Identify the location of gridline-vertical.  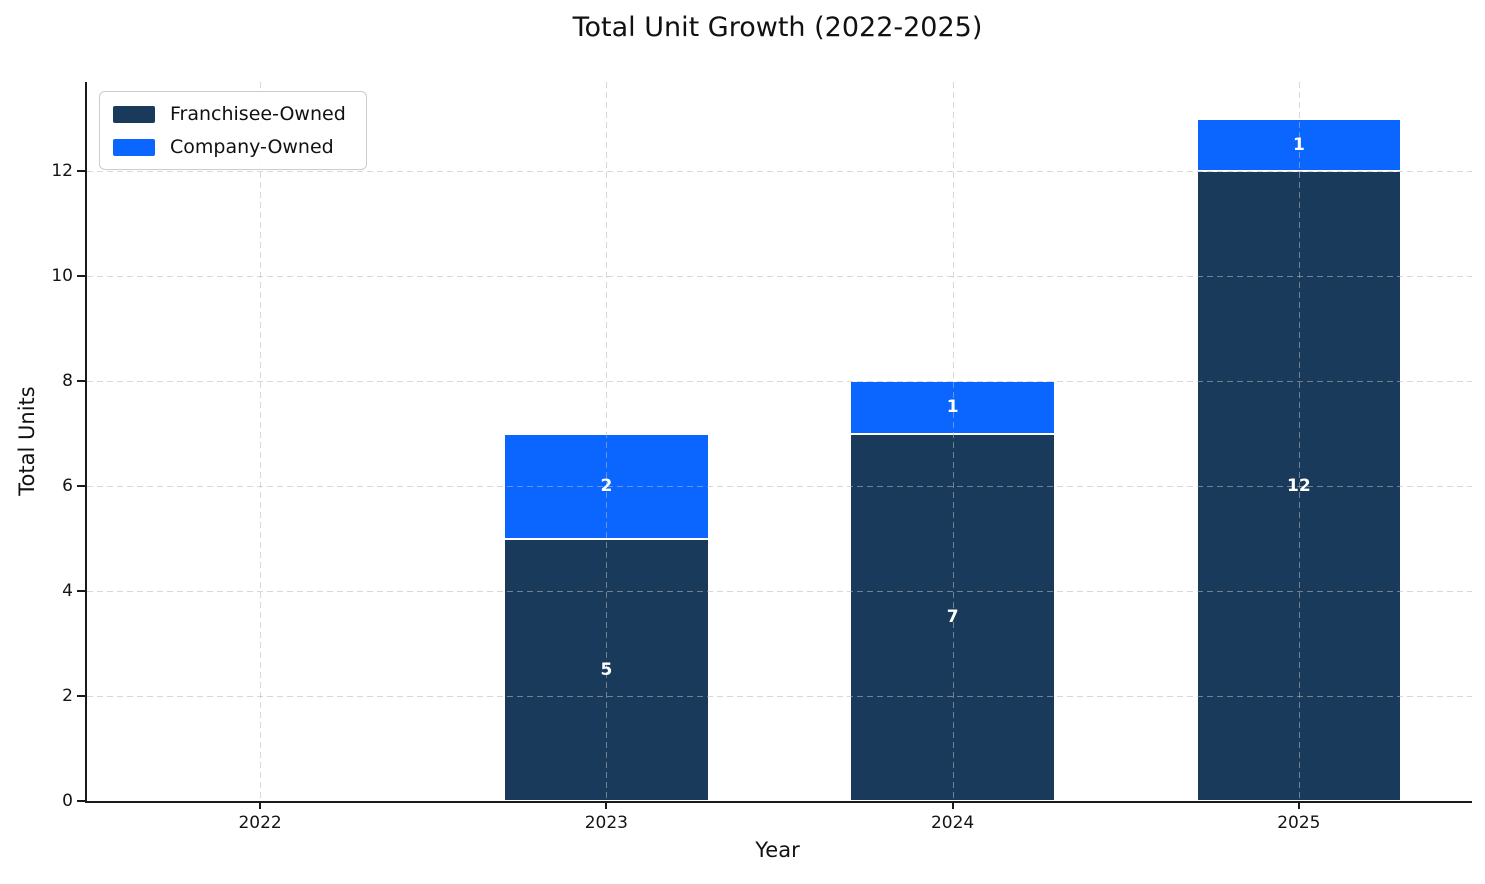
(261, 441).